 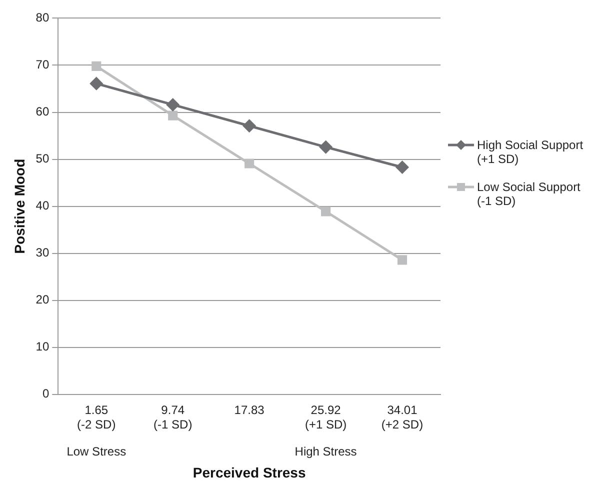 I want to click on y-tick-label: 80, so click(x=43, y=17).